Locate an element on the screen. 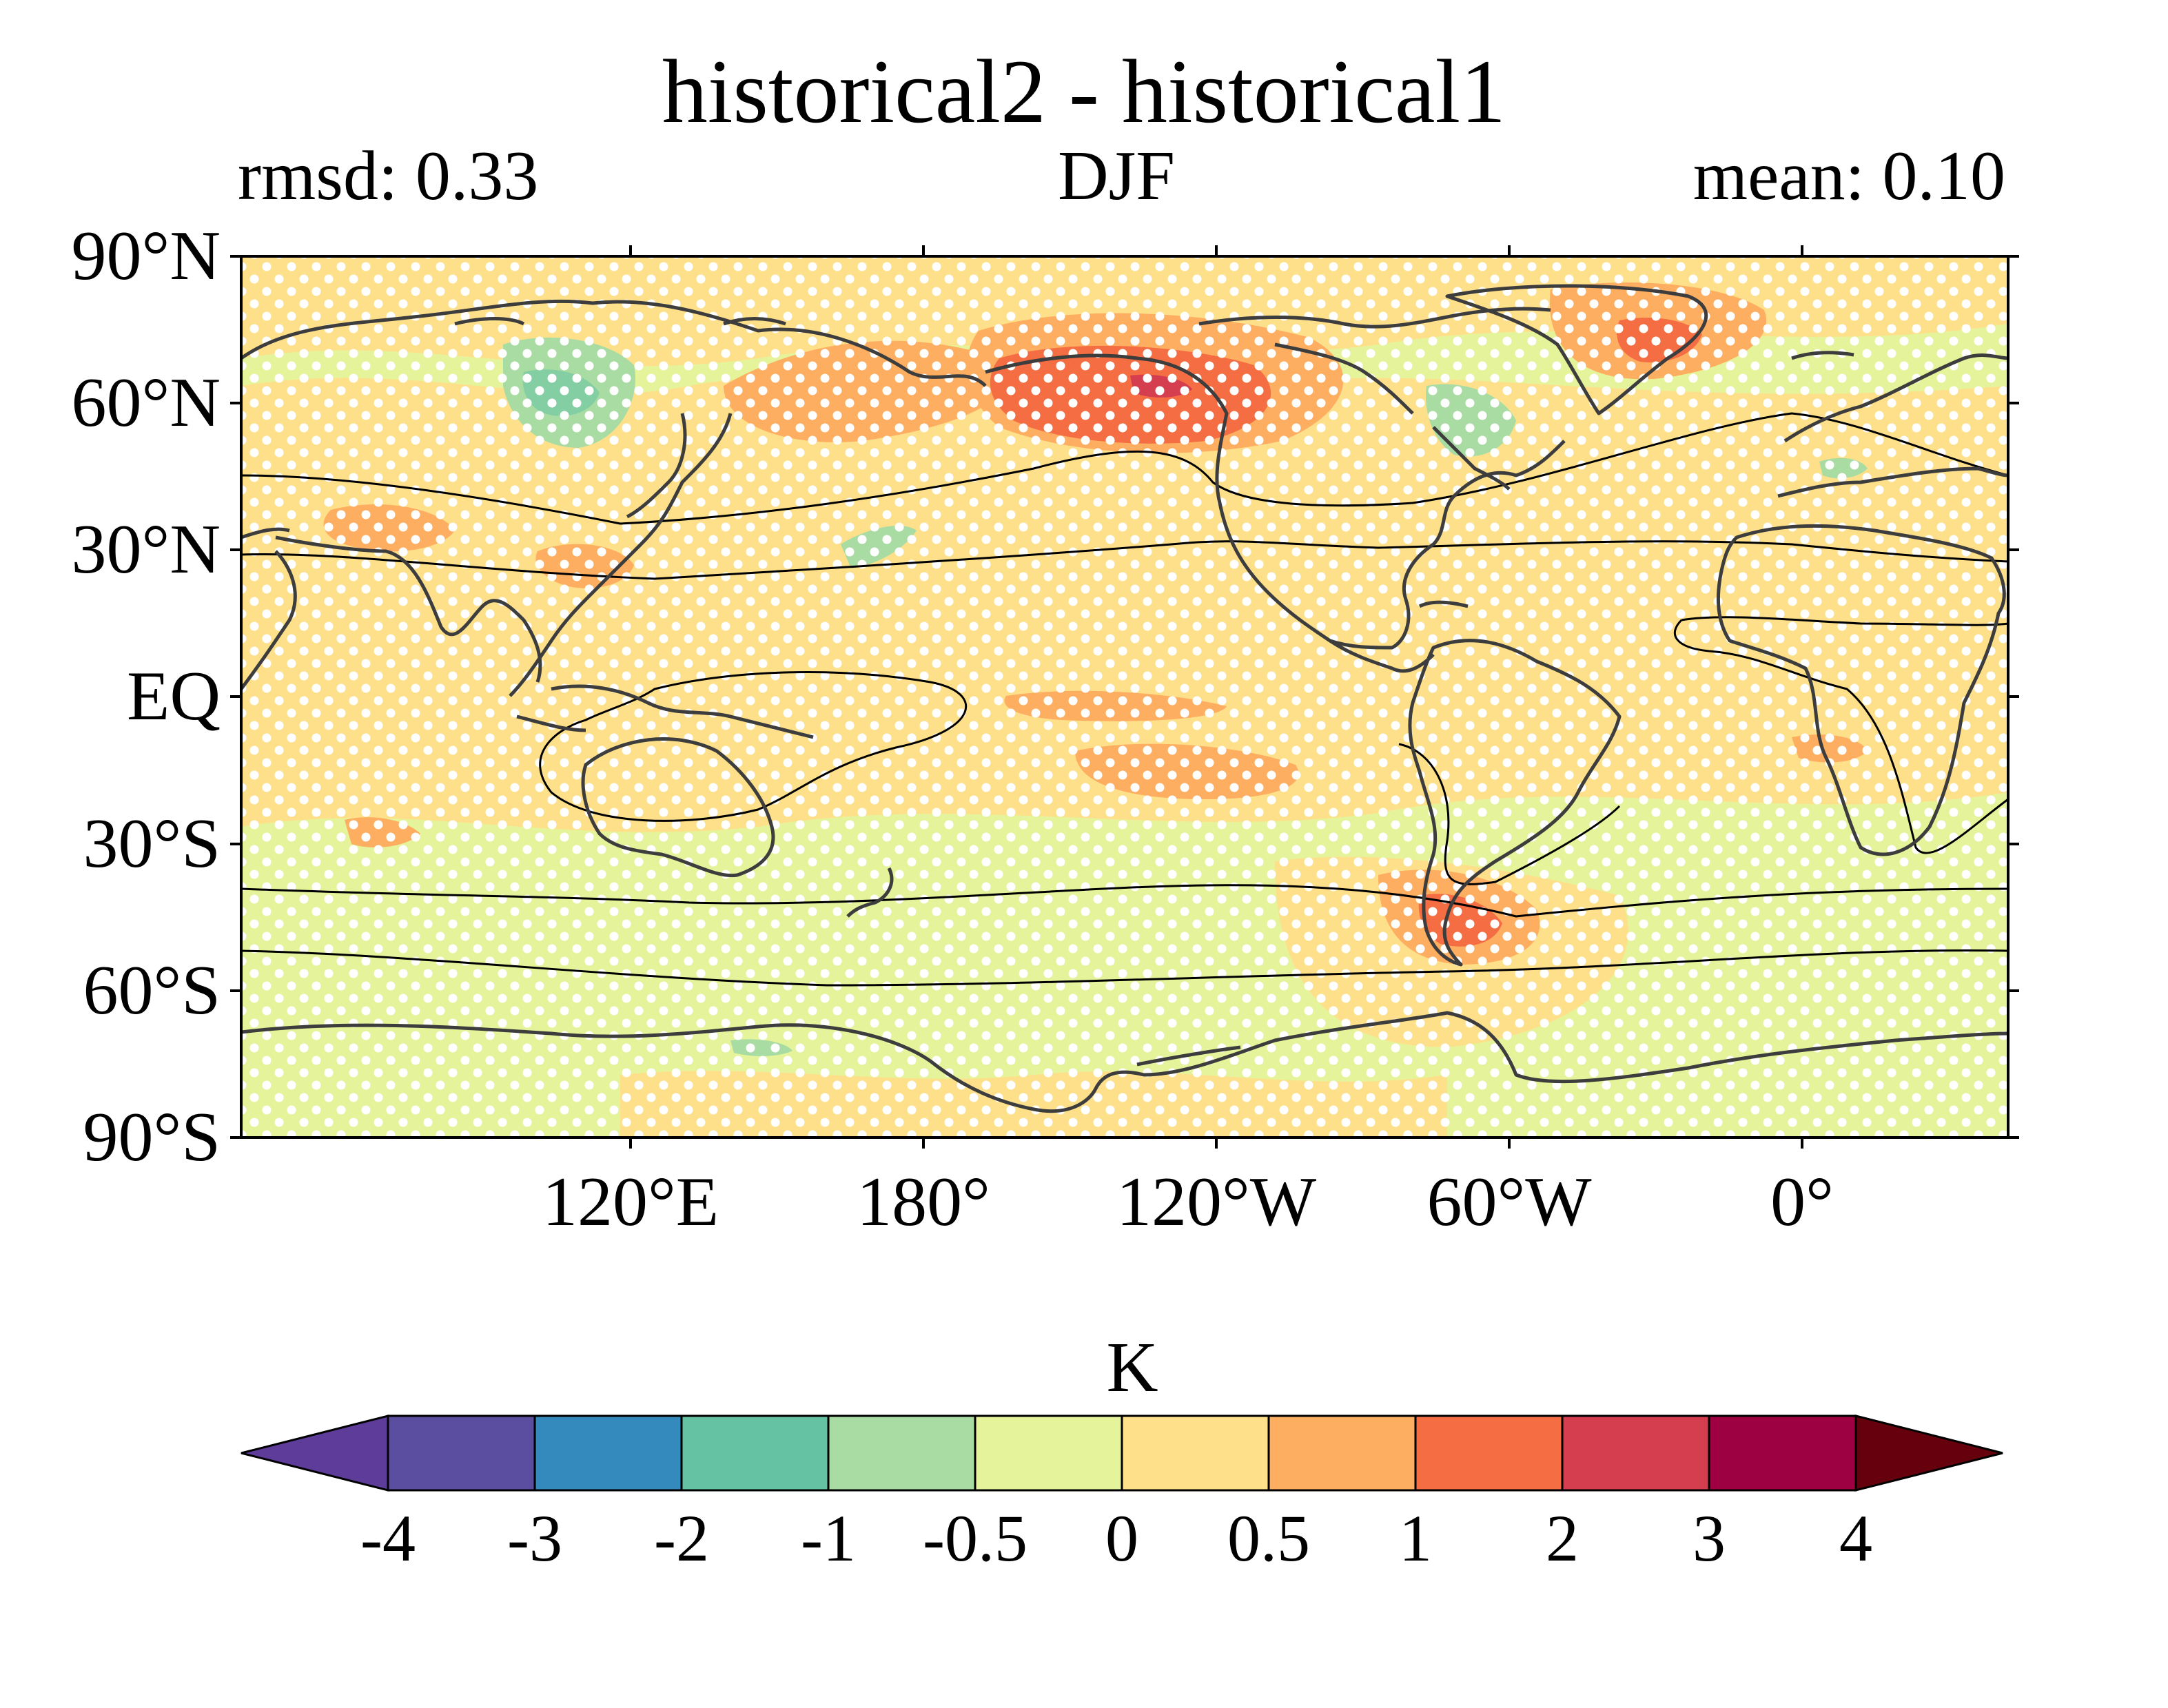  plot-title: historical2 - historical1 is located at coordinates (1084, 91).